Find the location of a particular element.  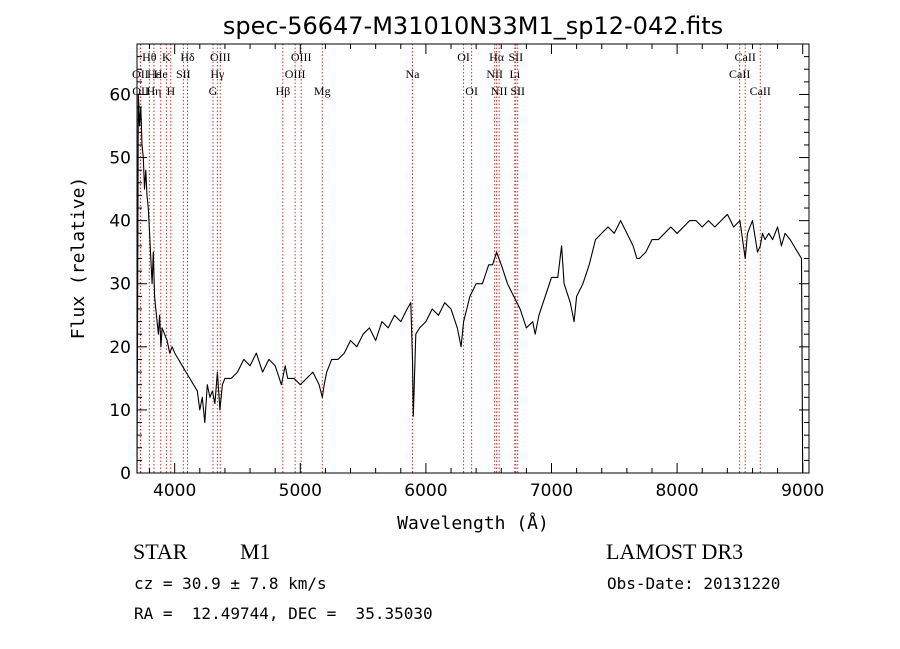

survey-label: LAMOST DR3 is located at coordinates (675, 551).